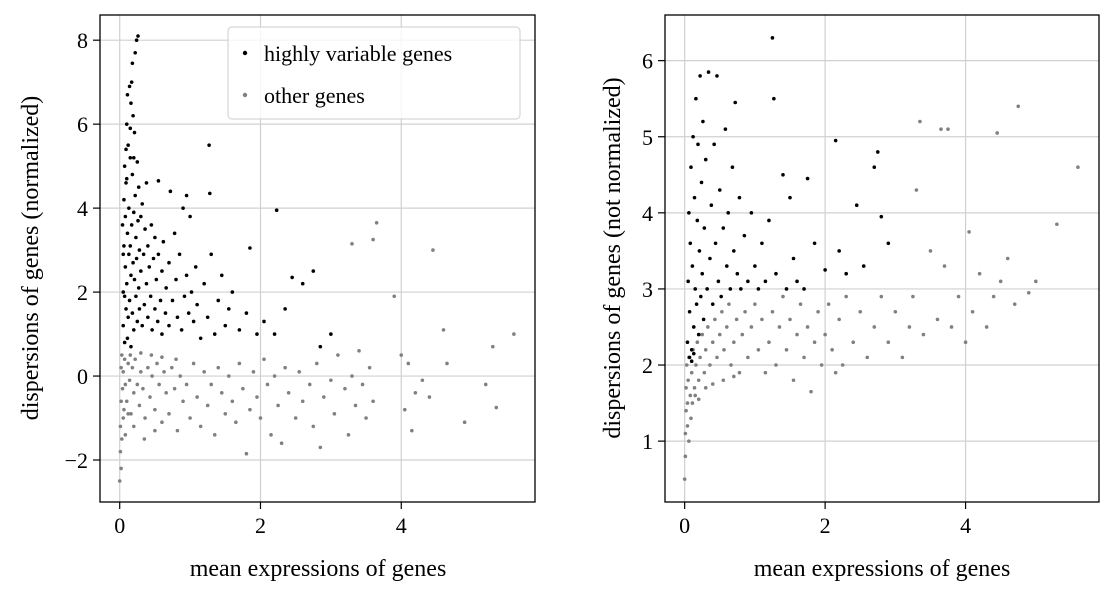 Image resolution: width=1115 pixels, height=596 pixels. Describe the element at coordinates (119, 525) in the screenshot. I see `left-x-tick-label: 0` at that location.